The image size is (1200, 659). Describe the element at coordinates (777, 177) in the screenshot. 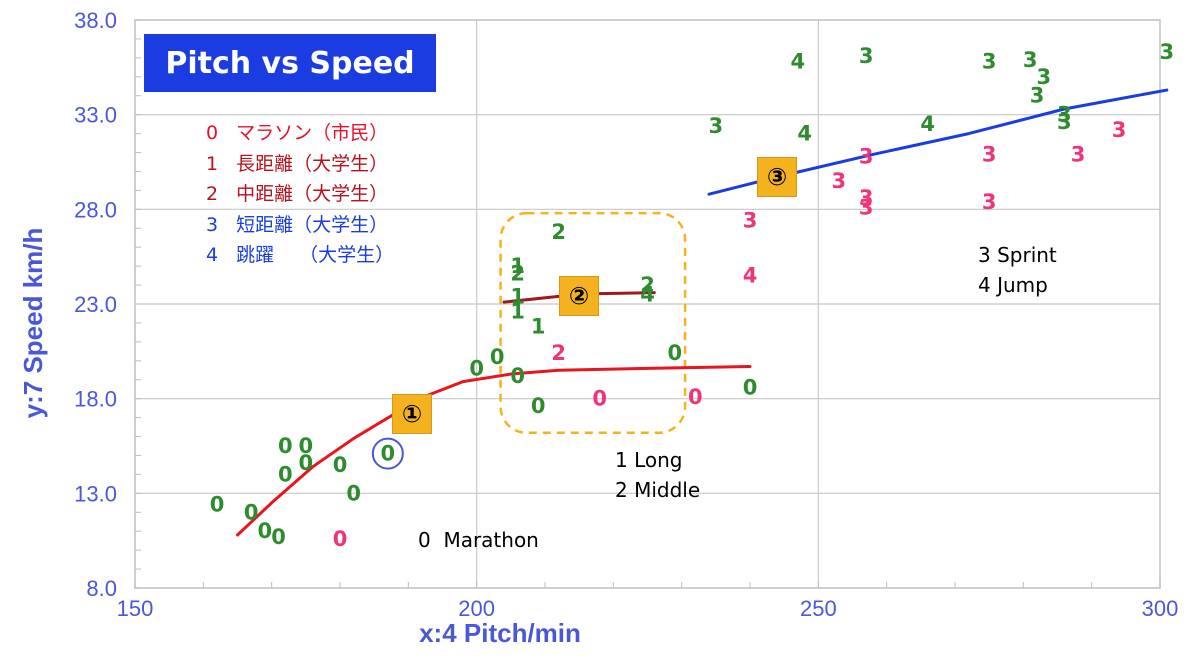

I see `badge-group-3: ③` at that location.